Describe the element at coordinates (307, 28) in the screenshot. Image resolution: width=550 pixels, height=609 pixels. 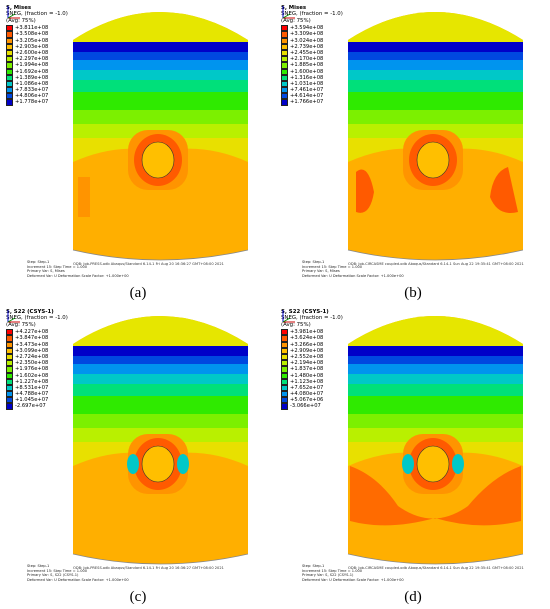
I see `legend-value: +3.594e+08` at that location.